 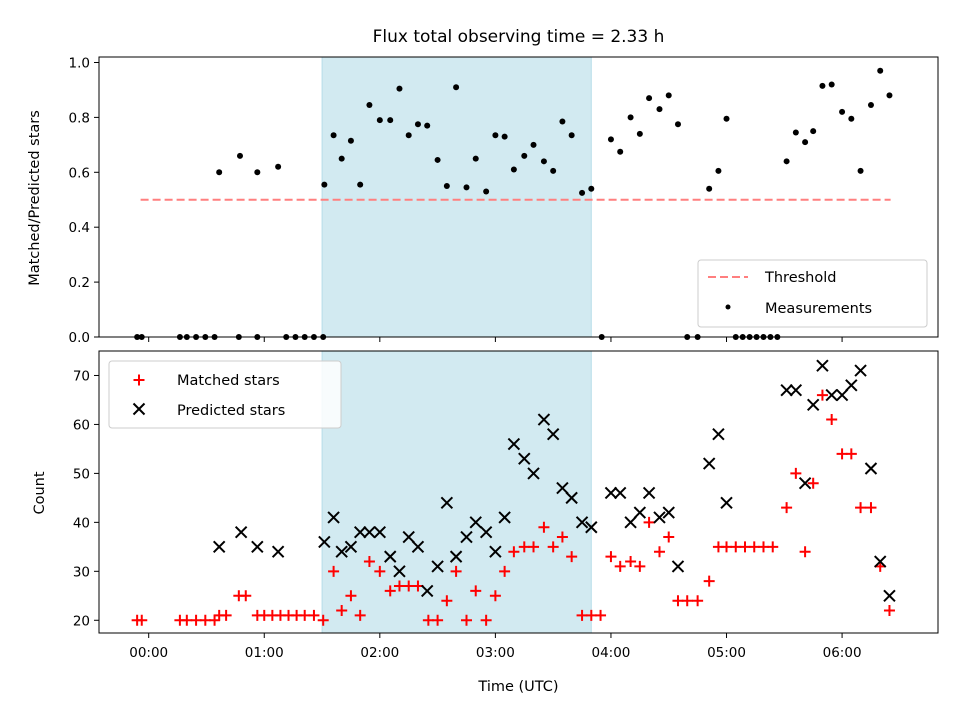 I want to click on x-tick-label: 02:00, so click(x=379, y=653).